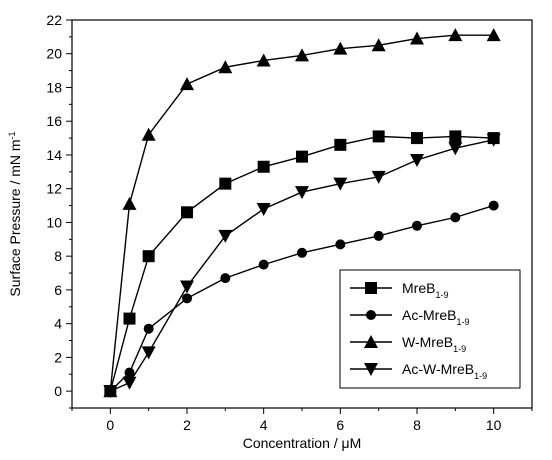 This screenshot has height=460, width=552. I want to click on legend-label: Ac-W-MreB1-9, so click(444, 371).